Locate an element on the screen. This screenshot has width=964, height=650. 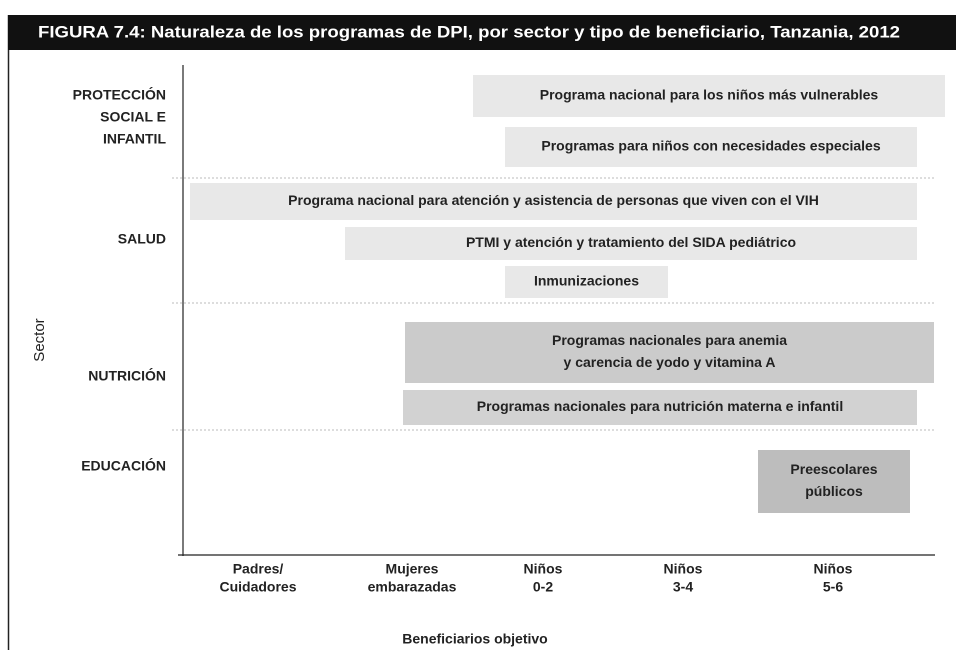
sector-label: SOCIAL E is located at coordinates (133, 117).